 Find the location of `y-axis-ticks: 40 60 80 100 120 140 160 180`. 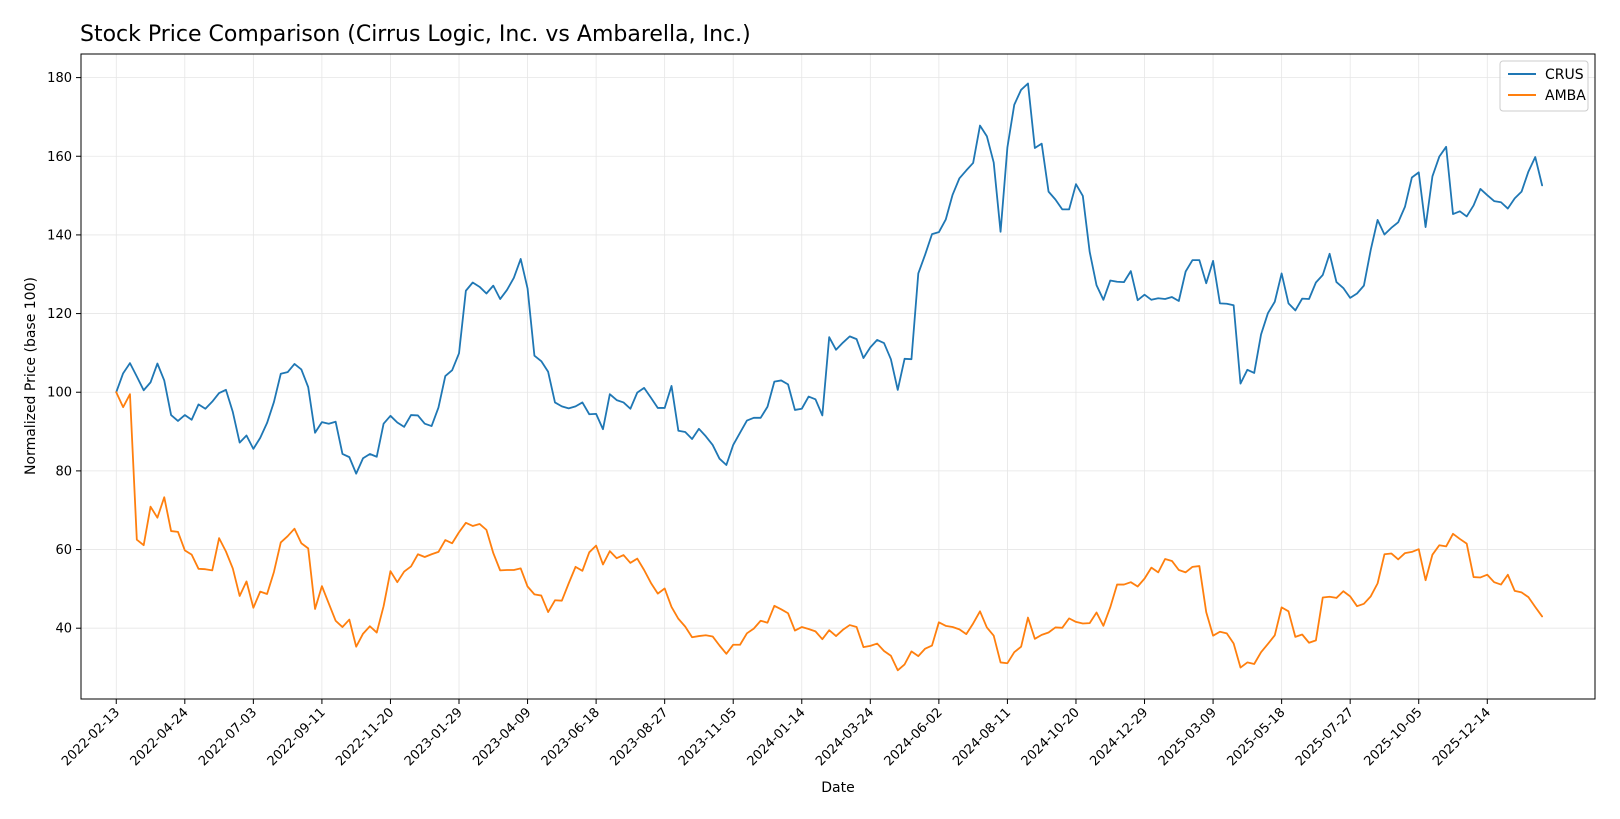

y-axis-ticks: 40 60 80 100 120 140 160 180 is located at coordinates (64, 354).